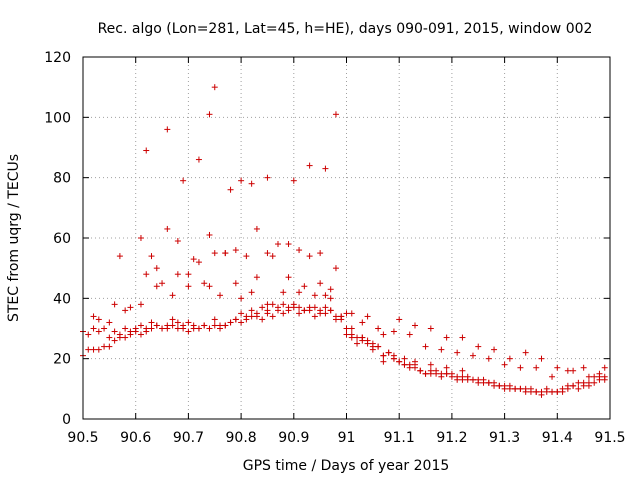  Describe the element at coordinates (57, 239) in the screenshot. I see `y-tick-labels: 0 20 40 60 80 100 120` at that location.